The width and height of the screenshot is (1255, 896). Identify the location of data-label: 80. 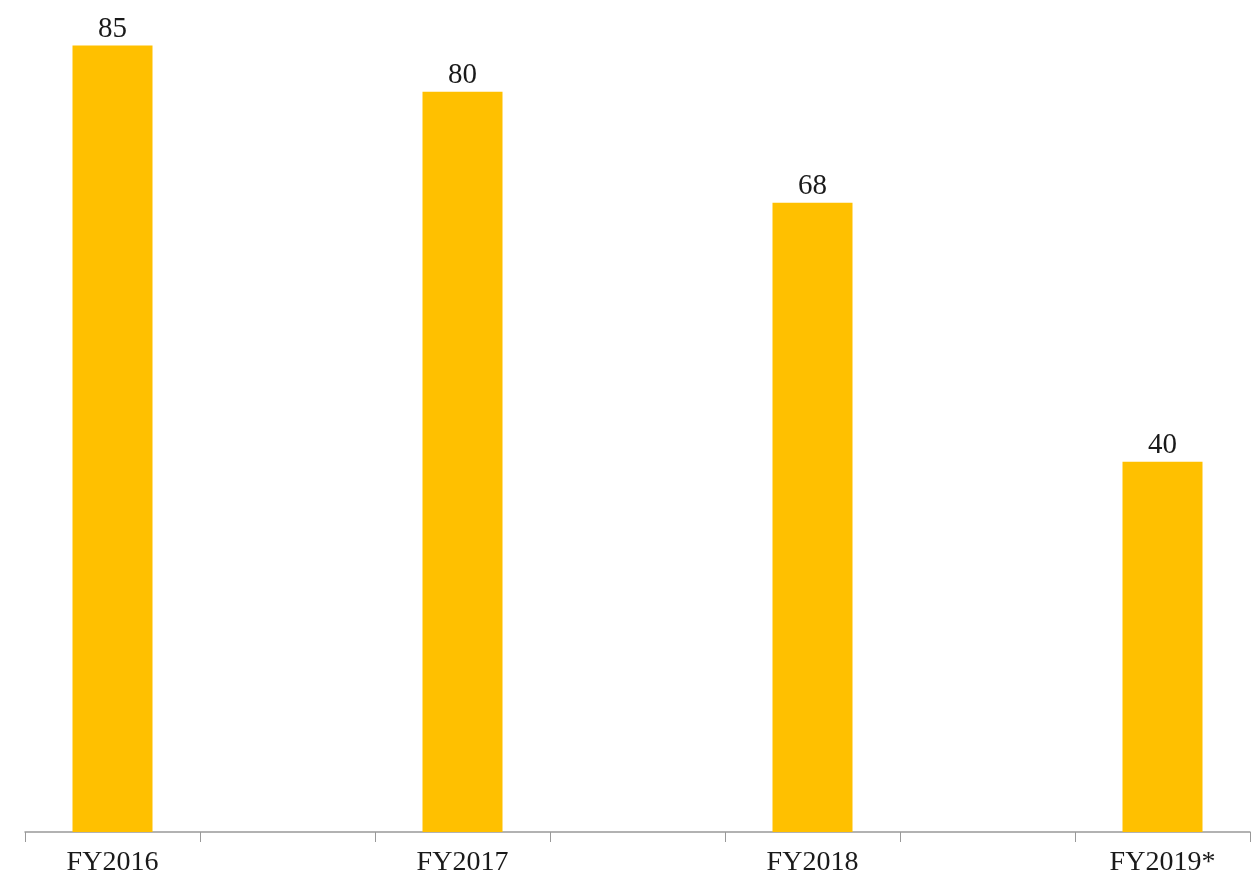
(462, 73).